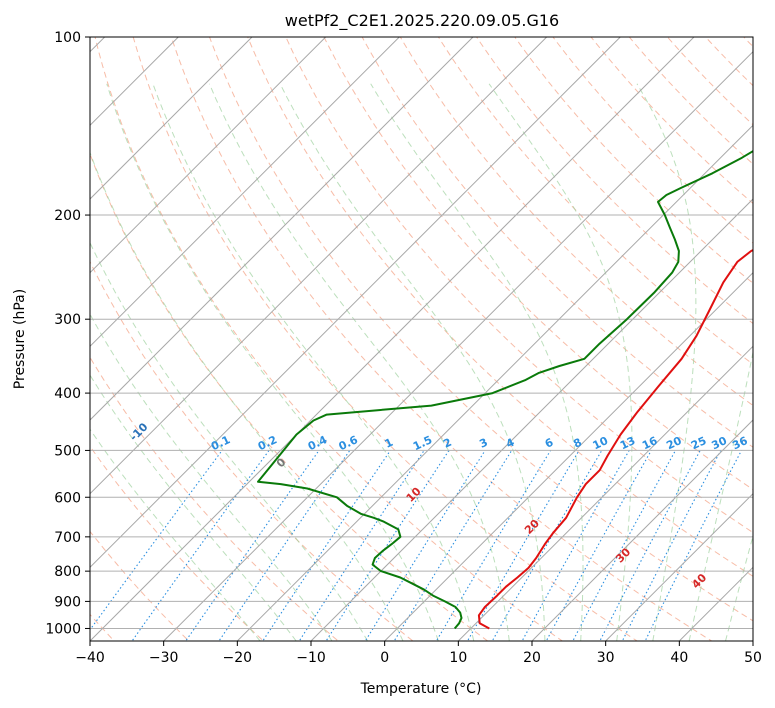 Image resolution: width=775 pixels, height=708 pixels. What do you see at coordinates (549, 443) in the screenshot?
I see `mixing-ratio-label: 6` at bounding box center [549, 443].